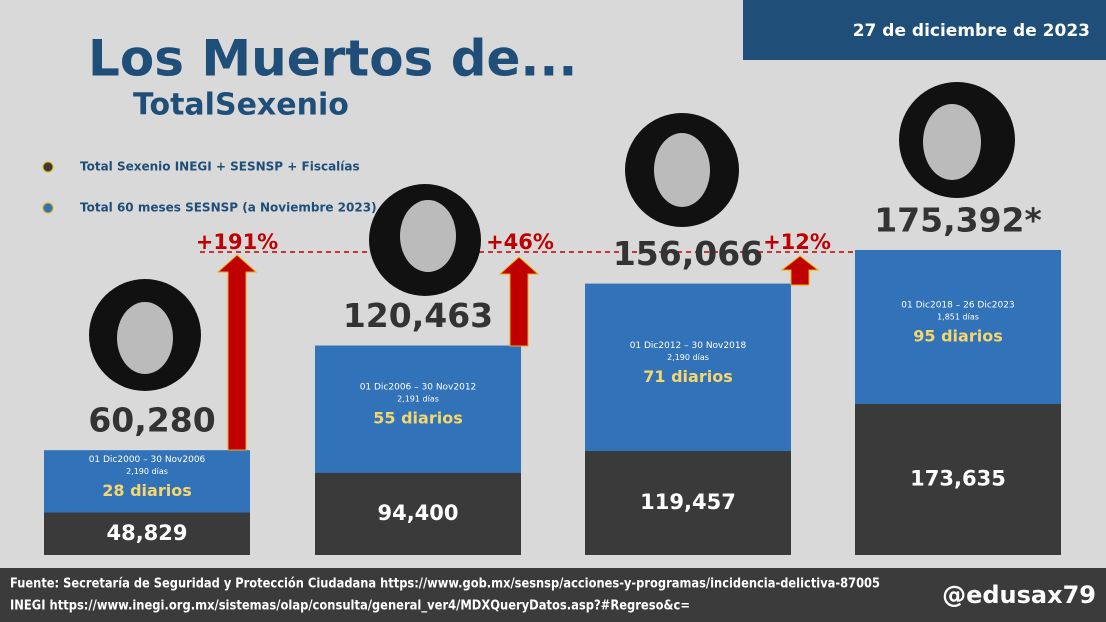 The image size is (1106, 622). I want to click on value-label: 94,400, so click(417, 513).